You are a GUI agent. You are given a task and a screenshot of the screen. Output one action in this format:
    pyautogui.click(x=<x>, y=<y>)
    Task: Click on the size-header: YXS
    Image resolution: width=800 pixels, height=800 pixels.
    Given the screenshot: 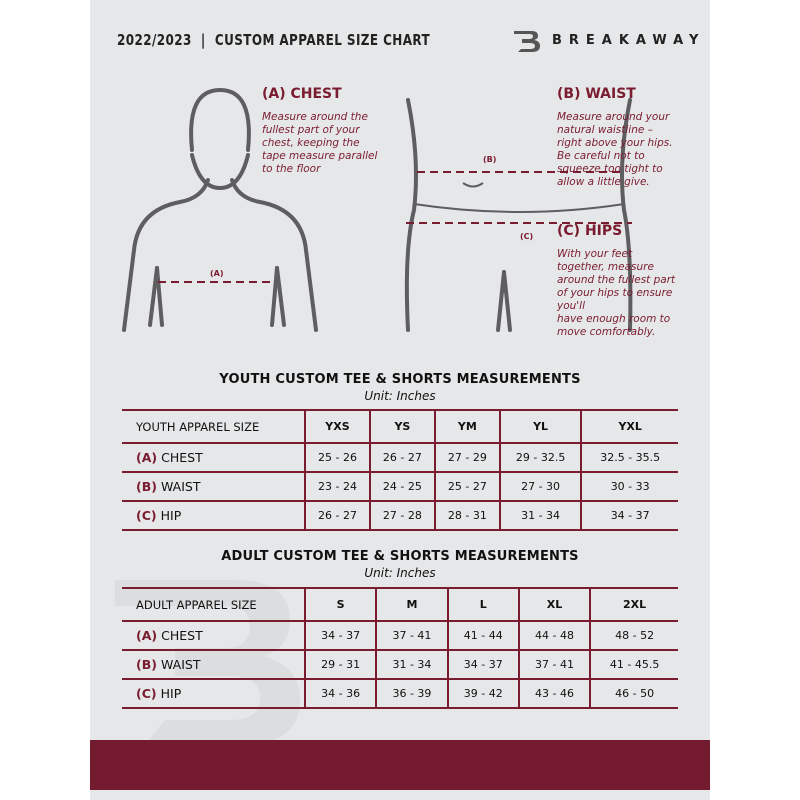 What is the action you would take?
    pyautogui.click(x=337, y=427)
    